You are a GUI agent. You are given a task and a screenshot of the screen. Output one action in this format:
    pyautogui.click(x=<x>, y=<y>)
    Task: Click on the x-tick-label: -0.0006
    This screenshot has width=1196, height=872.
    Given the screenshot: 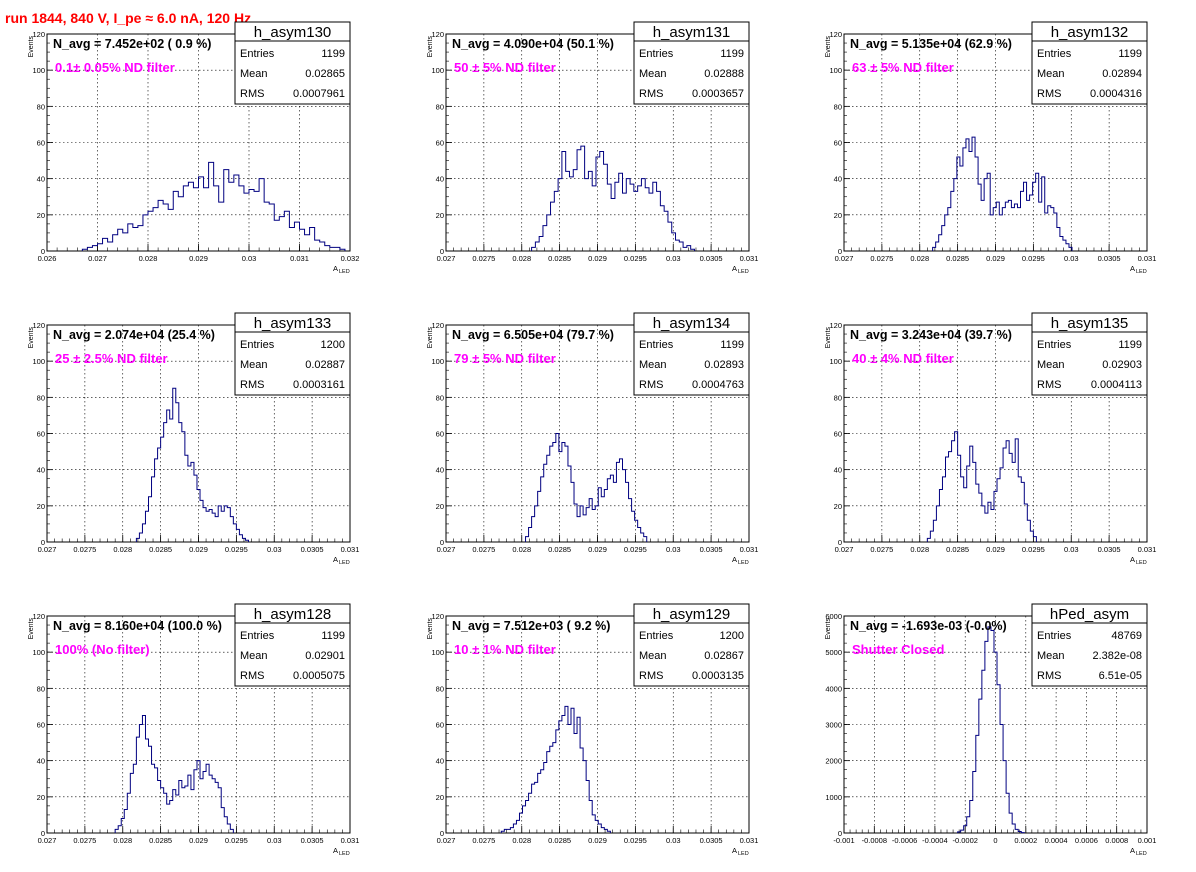 What is the action you would take?
    pyautogui.click(x=904, y=840)
    